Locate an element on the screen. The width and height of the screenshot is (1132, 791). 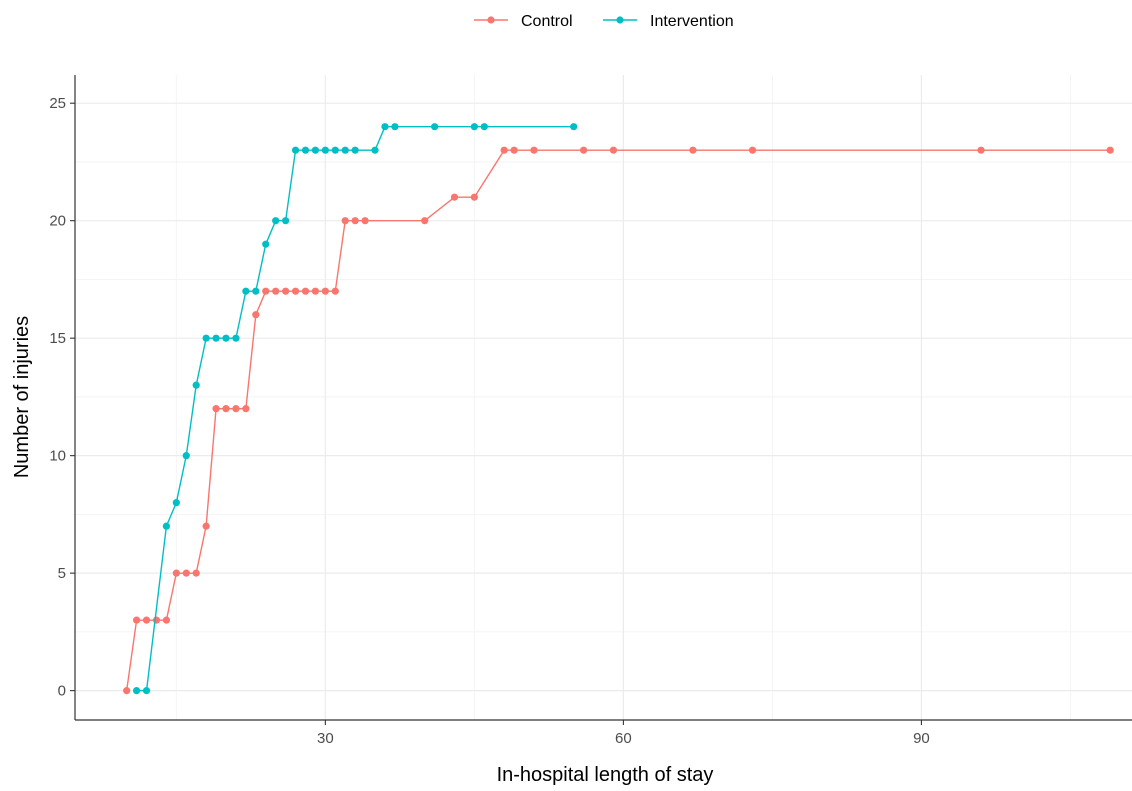
y-axis-title: Number of injuries is located at coordinates (22, 397).